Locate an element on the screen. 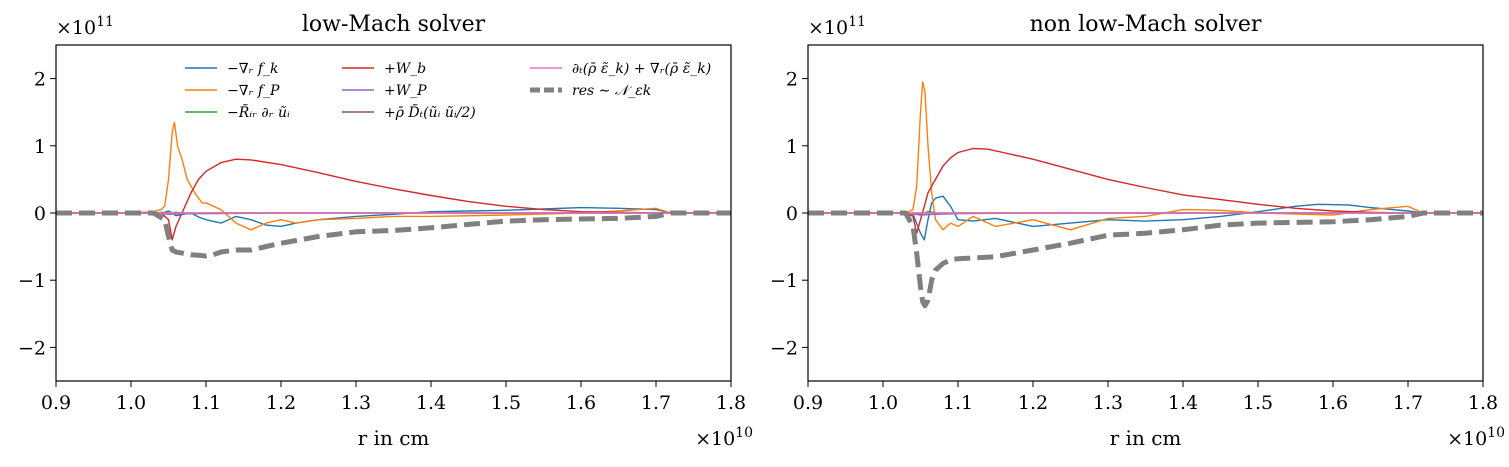 Image resolution: width=1509 pixels, height=467 pixels. legend-label: −∇ᵣ f_P is located at coordinates (253, 91).